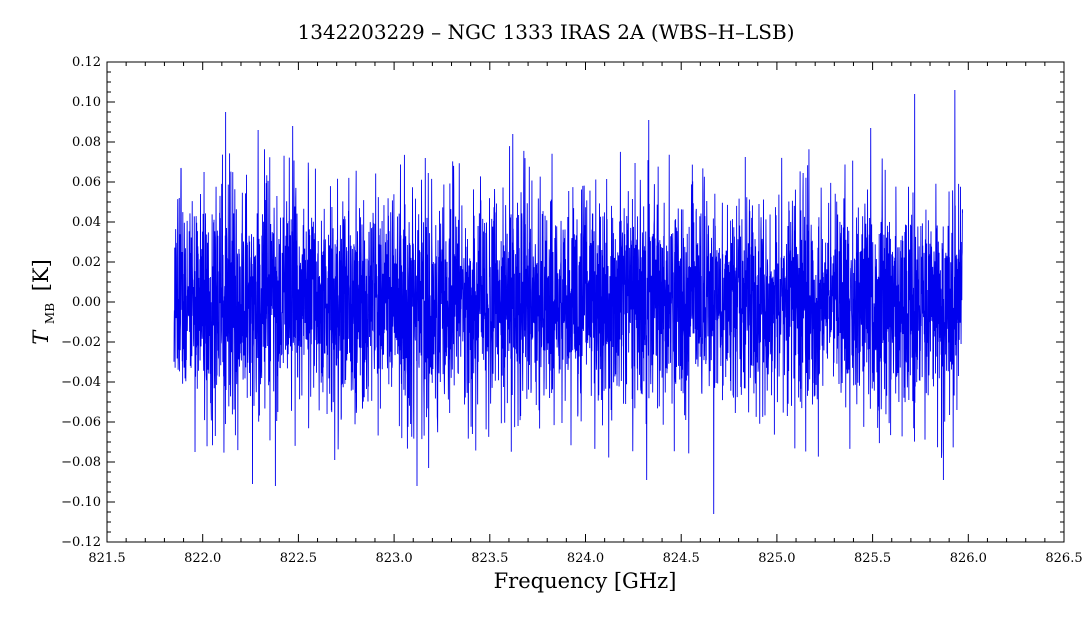  What do you see at coordinates (86, 222) in the screenshot?
I see `y-tick-label: 0.04` at bounding box center [86, 222].